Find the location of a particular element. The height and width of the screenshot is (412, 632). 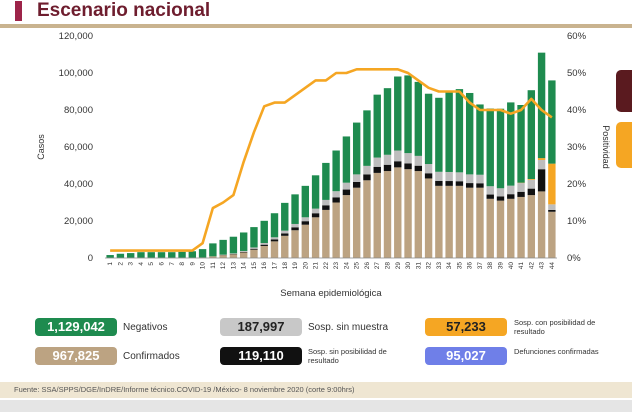

x-tick-label: 17 is located at coordinates (275, 266).